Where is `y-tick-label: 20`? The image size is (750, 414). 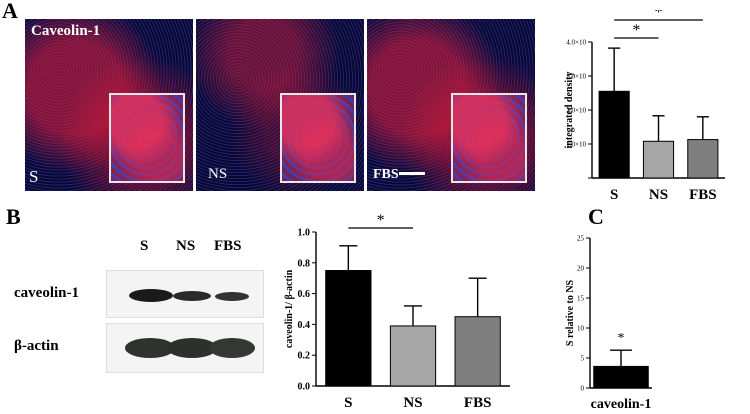 y-tick-label: 20 is located at coordinates (581, 268).